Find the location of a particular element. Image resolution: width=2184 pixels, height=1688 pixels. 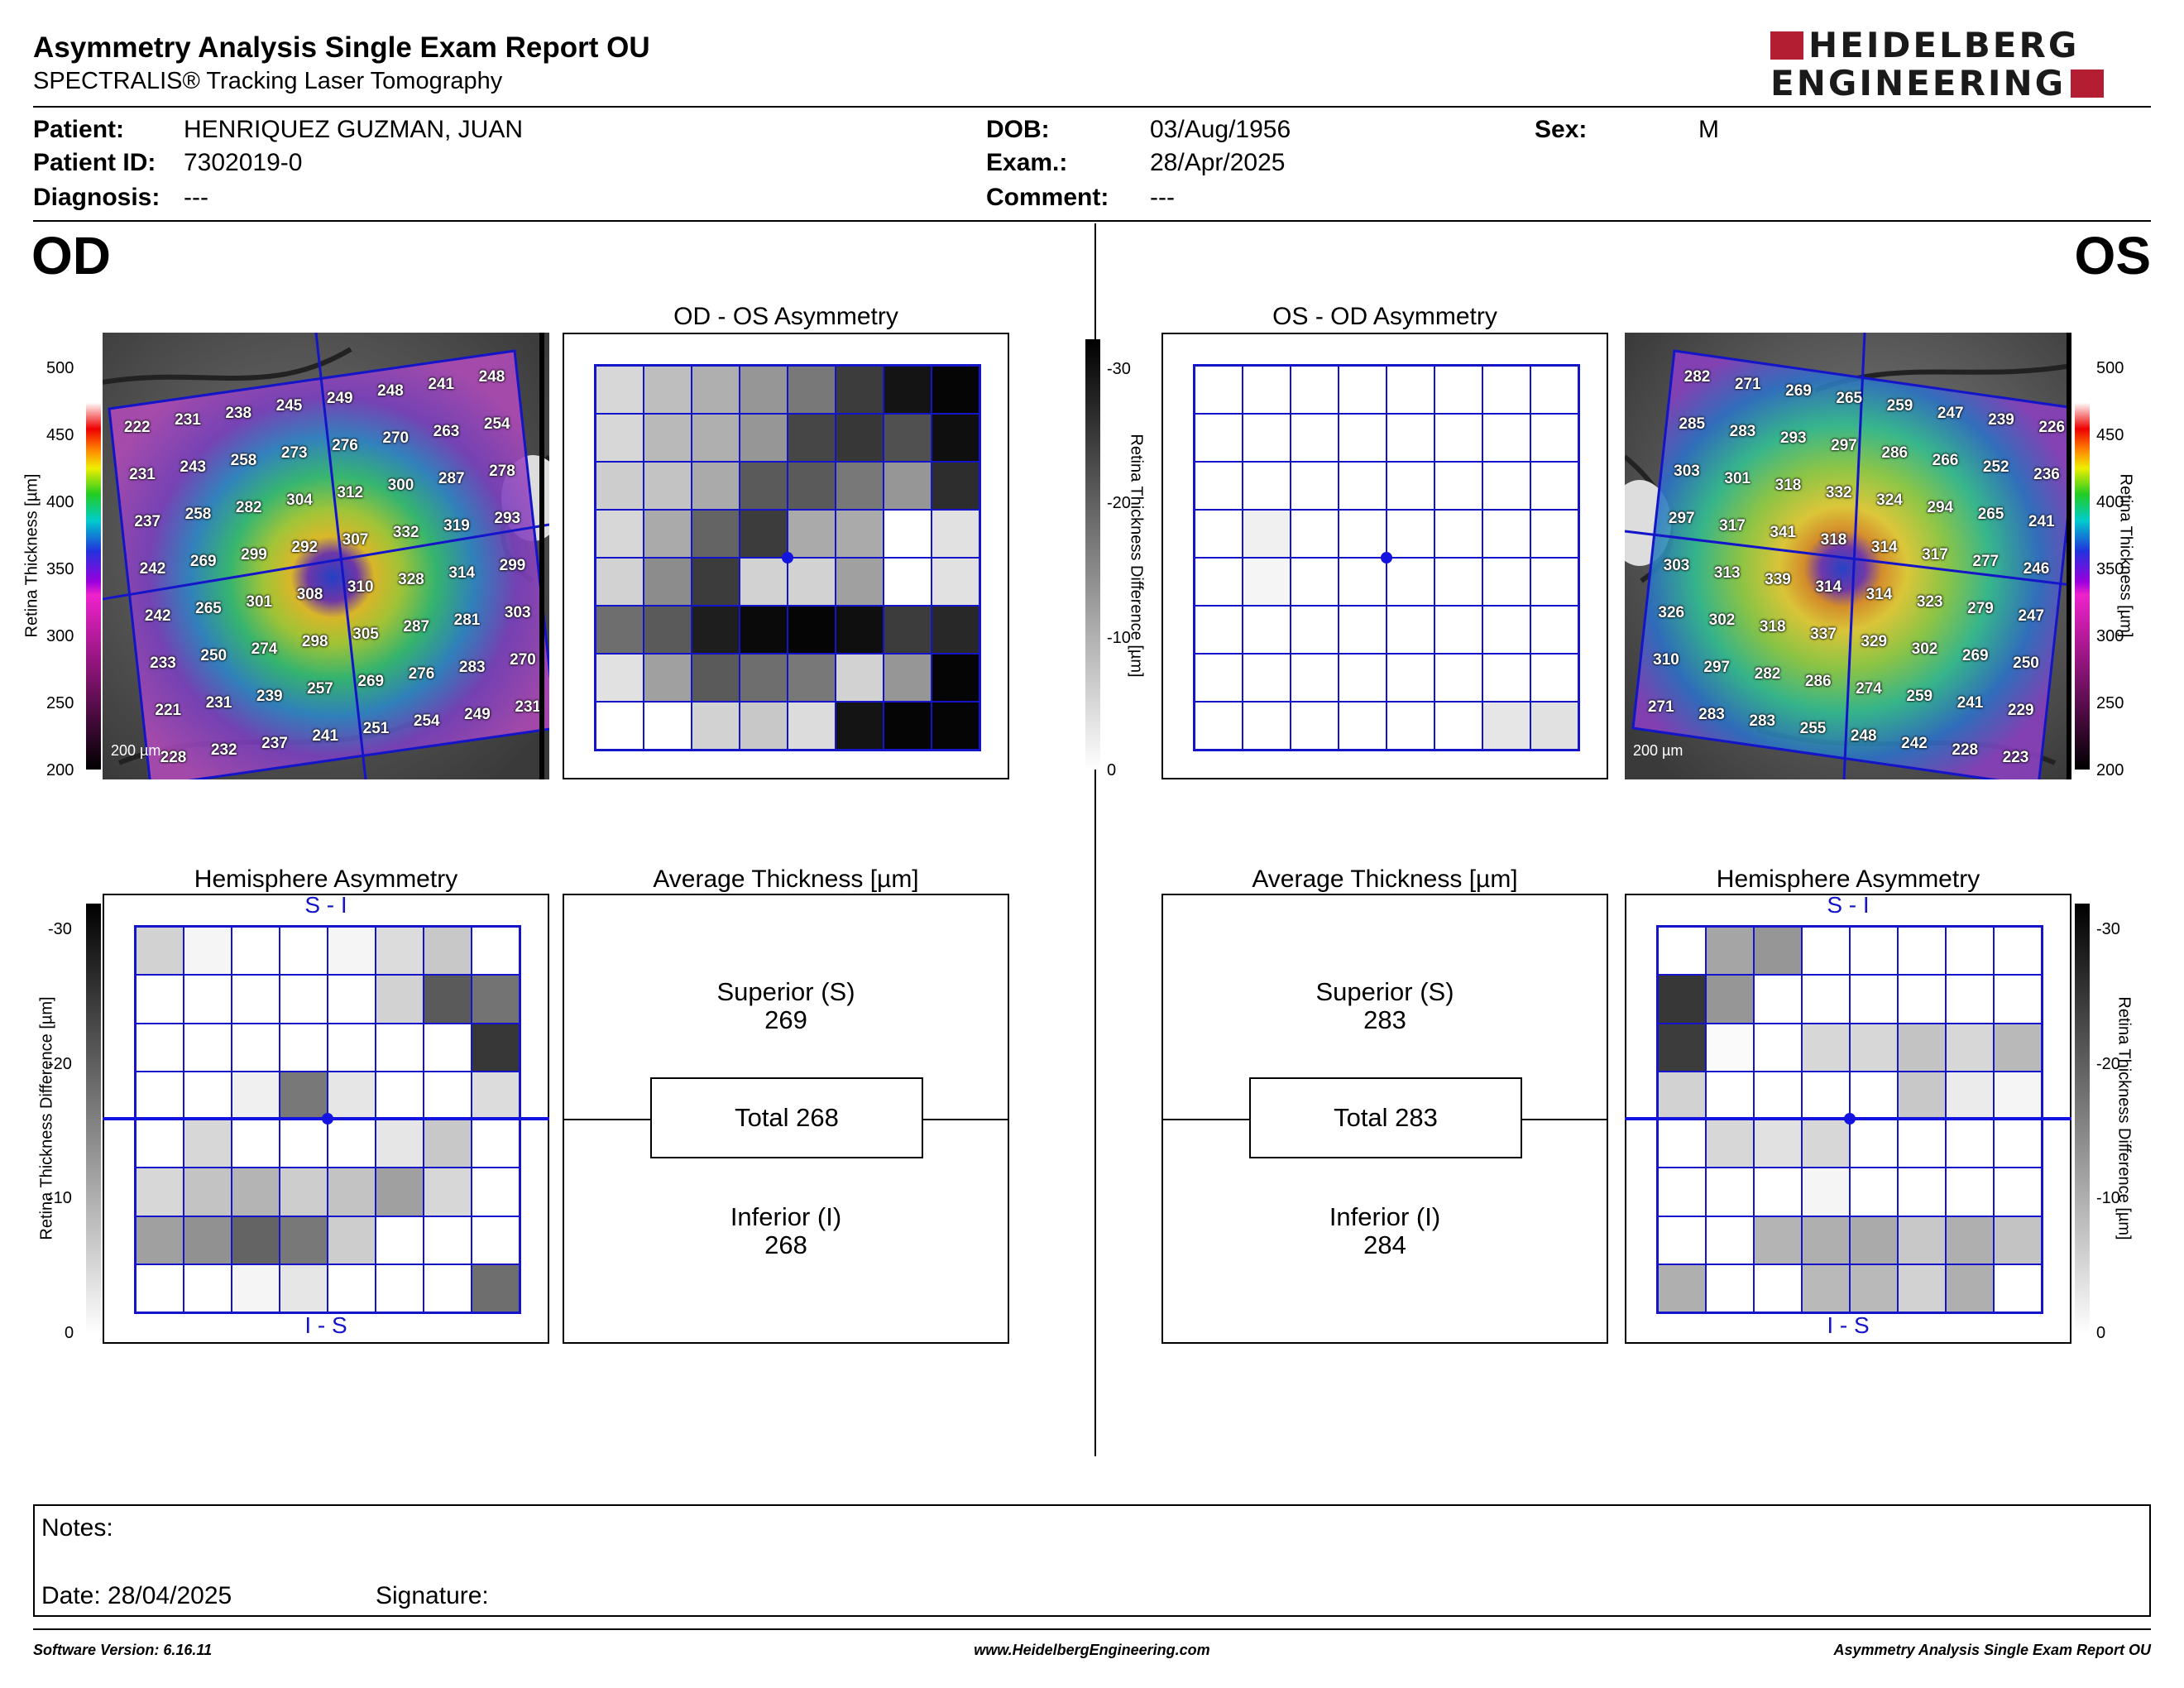

od-thickness-value: 312 is located at coordinates (350, 493).